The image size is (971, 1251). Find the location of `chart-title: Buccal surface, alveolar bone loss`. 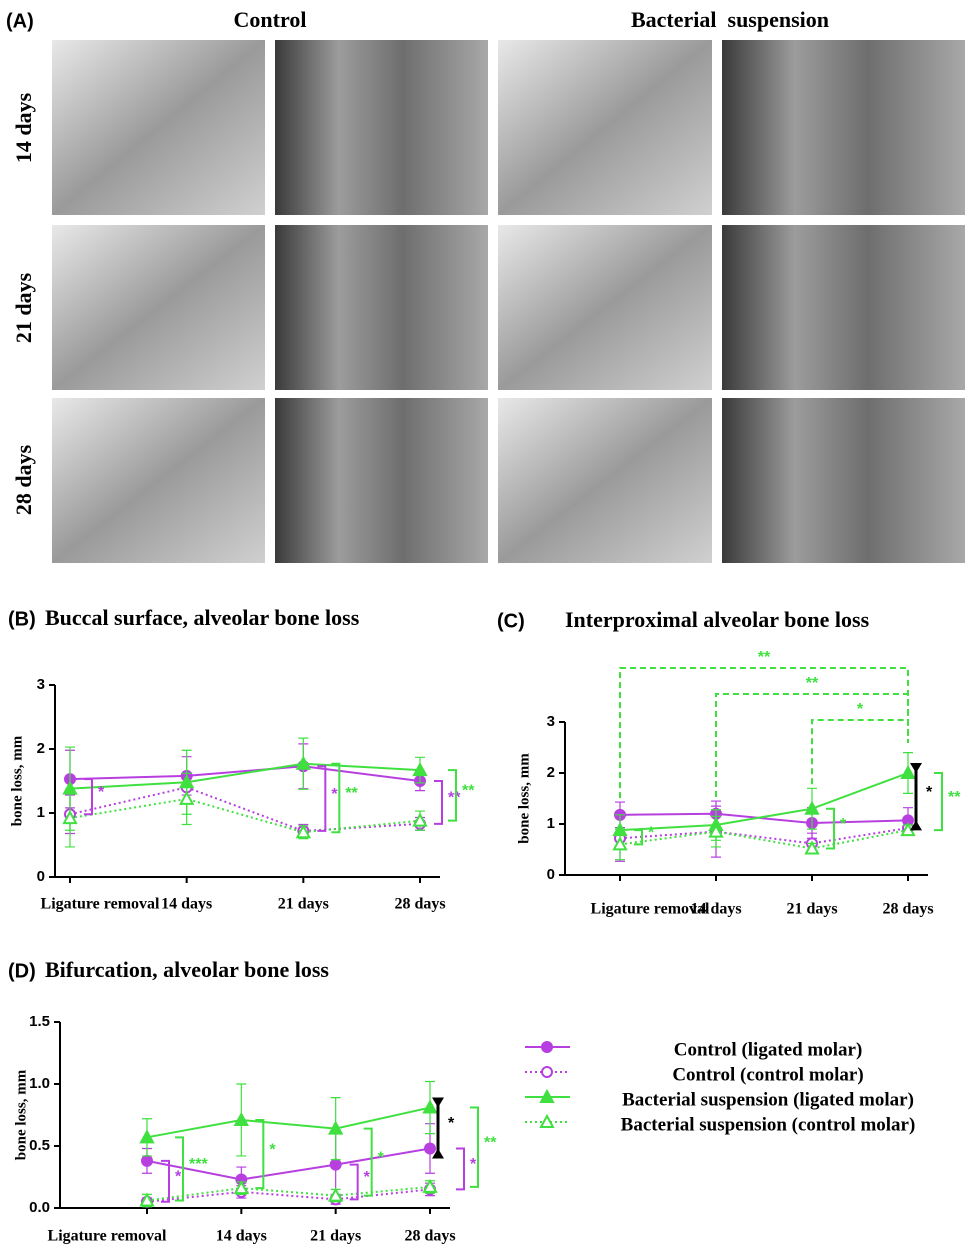

chart-title: Buccal surface, alveolar bone loss is located at coordinates (202, 617).